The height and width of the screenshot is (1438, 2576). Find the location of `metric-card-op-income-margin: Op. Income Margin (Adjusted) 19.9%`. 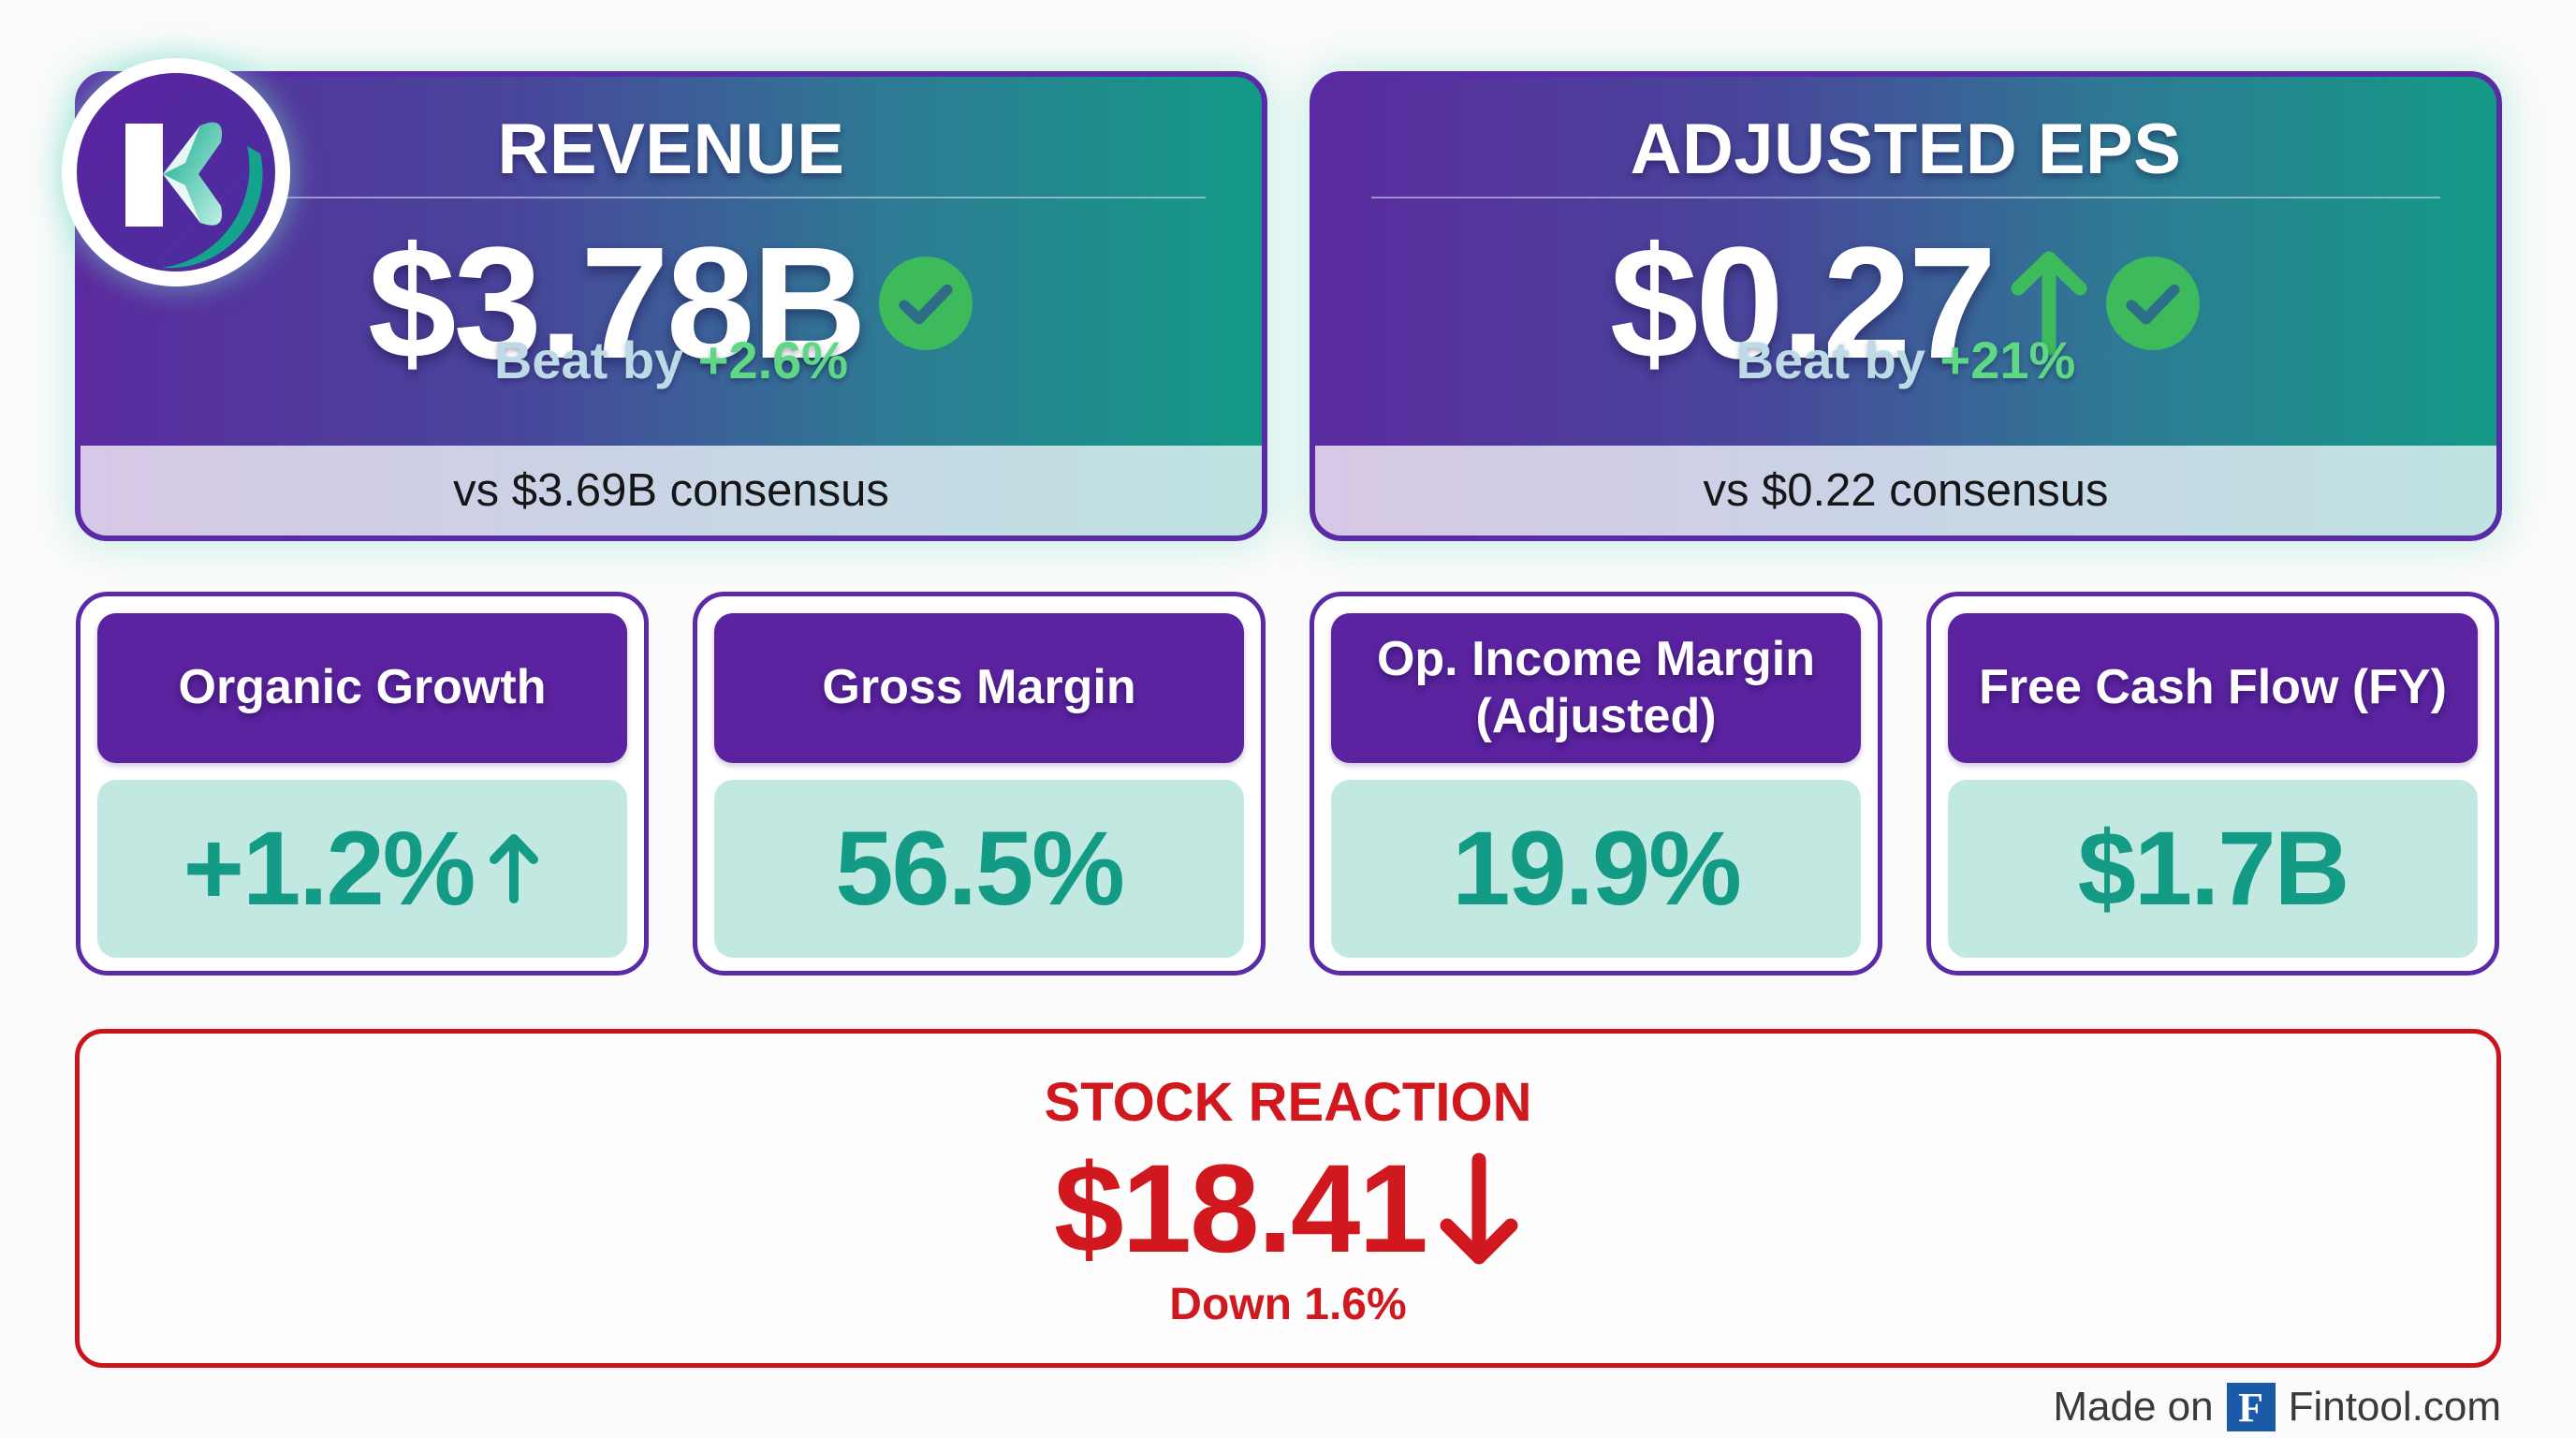

metric-card-op-income-margin: Op. Income Margin (Adjusted) 19.9% is located at coordinates (1596, 784).